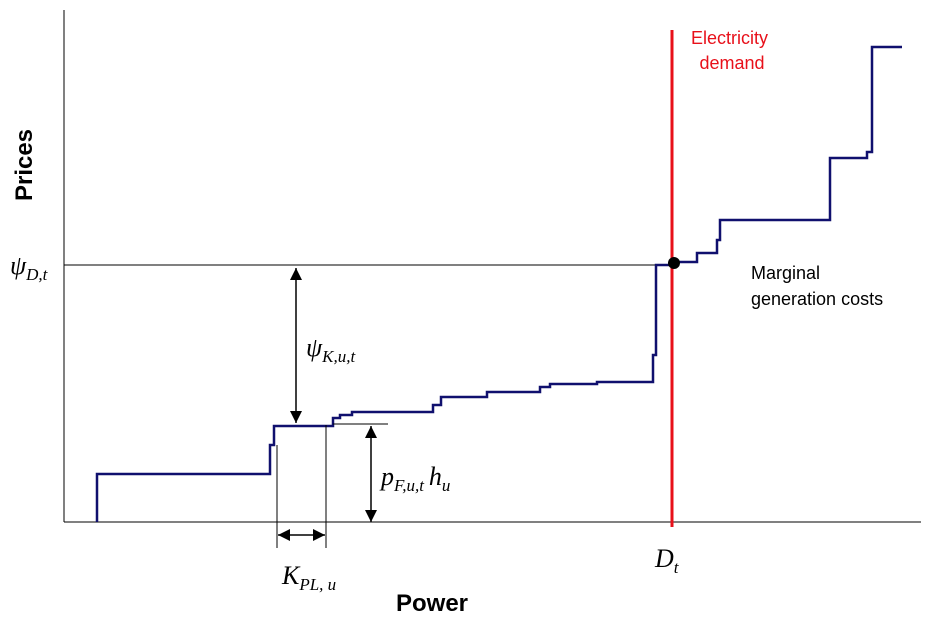  Describe the element at coordinates (24, 165) in the screenshot. I see `y-axis-label: Prices` at that location.